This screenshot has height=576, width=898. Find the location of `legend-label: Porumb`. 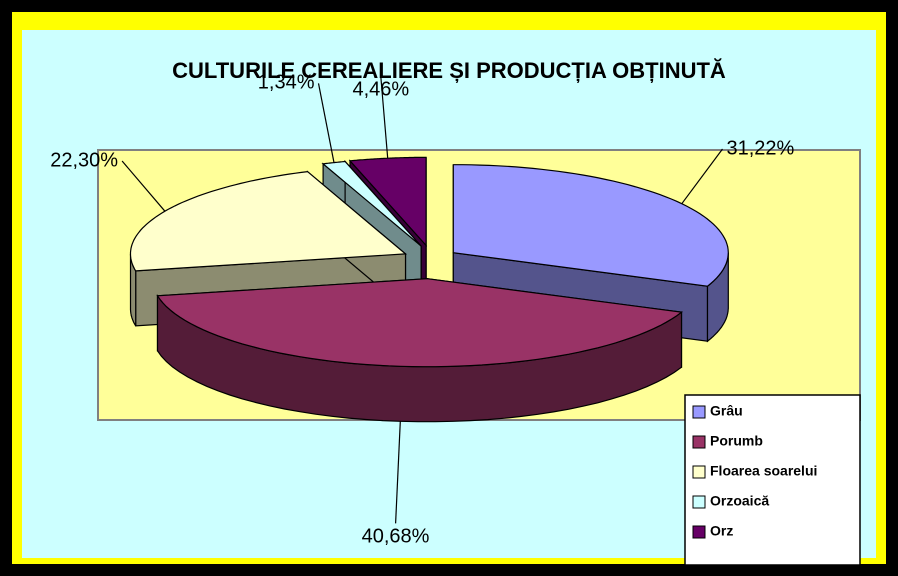

legend-label: Porumb is located at coordinates (736, 441).